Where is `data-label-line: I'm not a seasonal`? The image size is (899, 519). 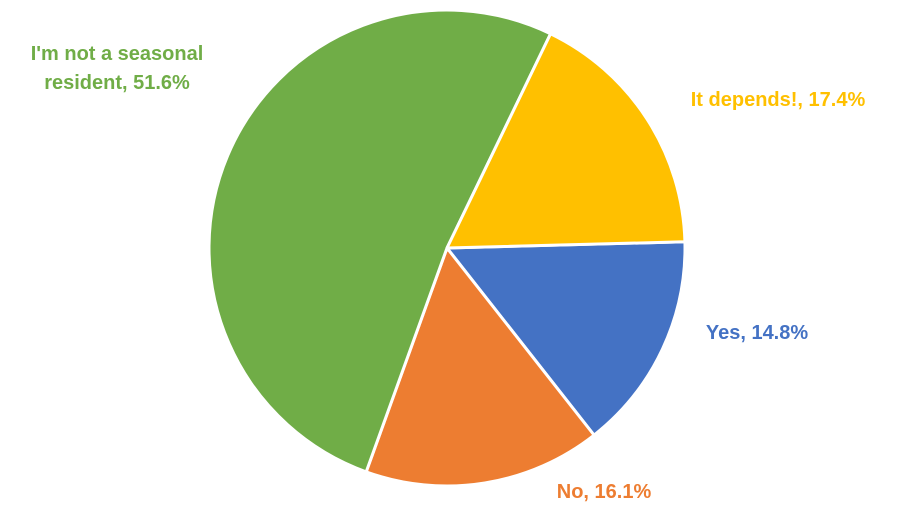 data-label-line: I'm not a seasonal is located at coordinates (117, 54).